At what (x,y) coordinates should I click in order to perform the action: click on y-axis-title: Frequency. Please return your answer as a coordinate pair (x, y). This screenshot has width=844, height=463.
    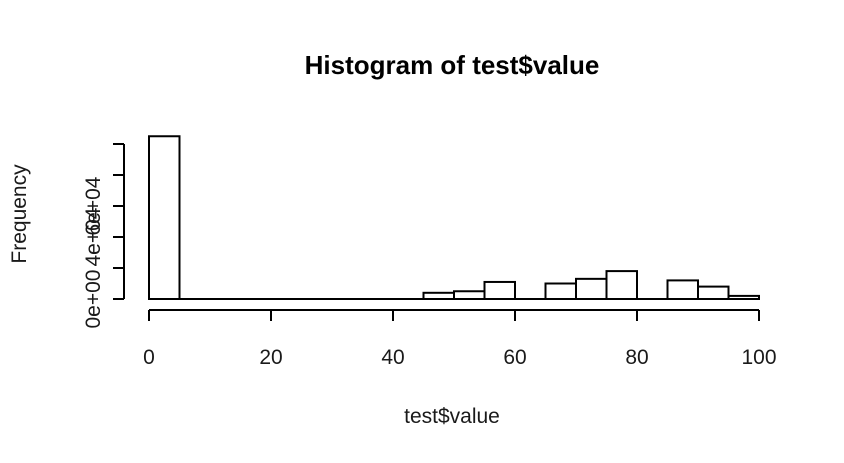
    Looking at the image, I should click on (19, 214).